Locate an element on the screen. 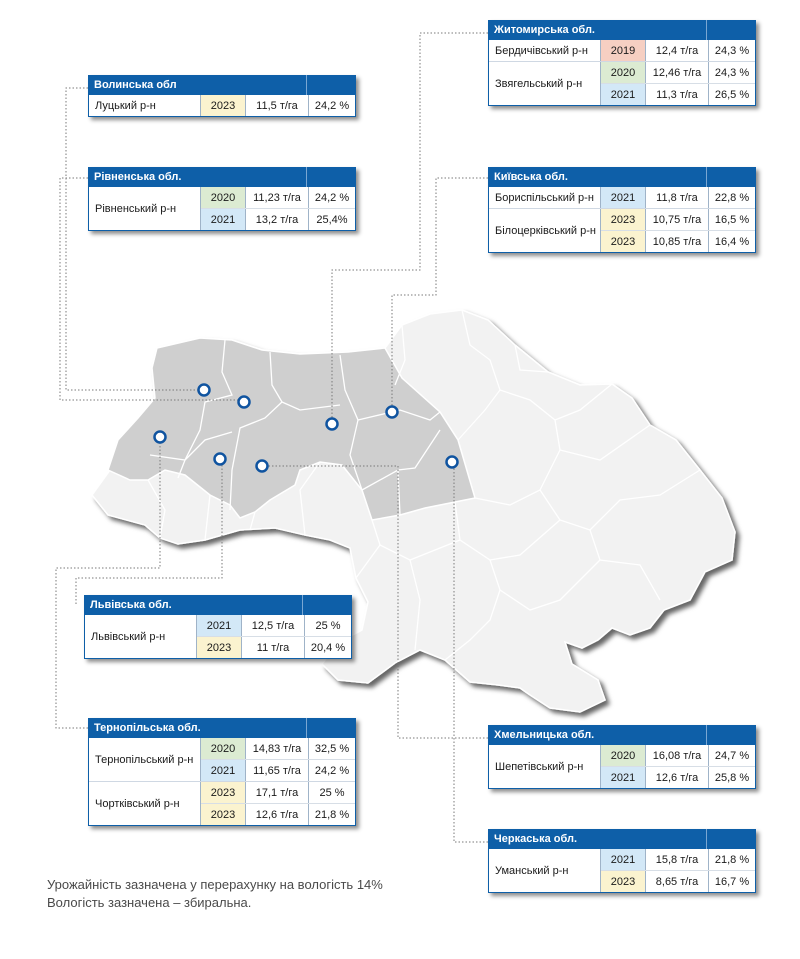  district-rows: 2020 16,08 т/га 24,7 % 2021 12,6 т/га 25,8 % is located at coordinates (678, 766).